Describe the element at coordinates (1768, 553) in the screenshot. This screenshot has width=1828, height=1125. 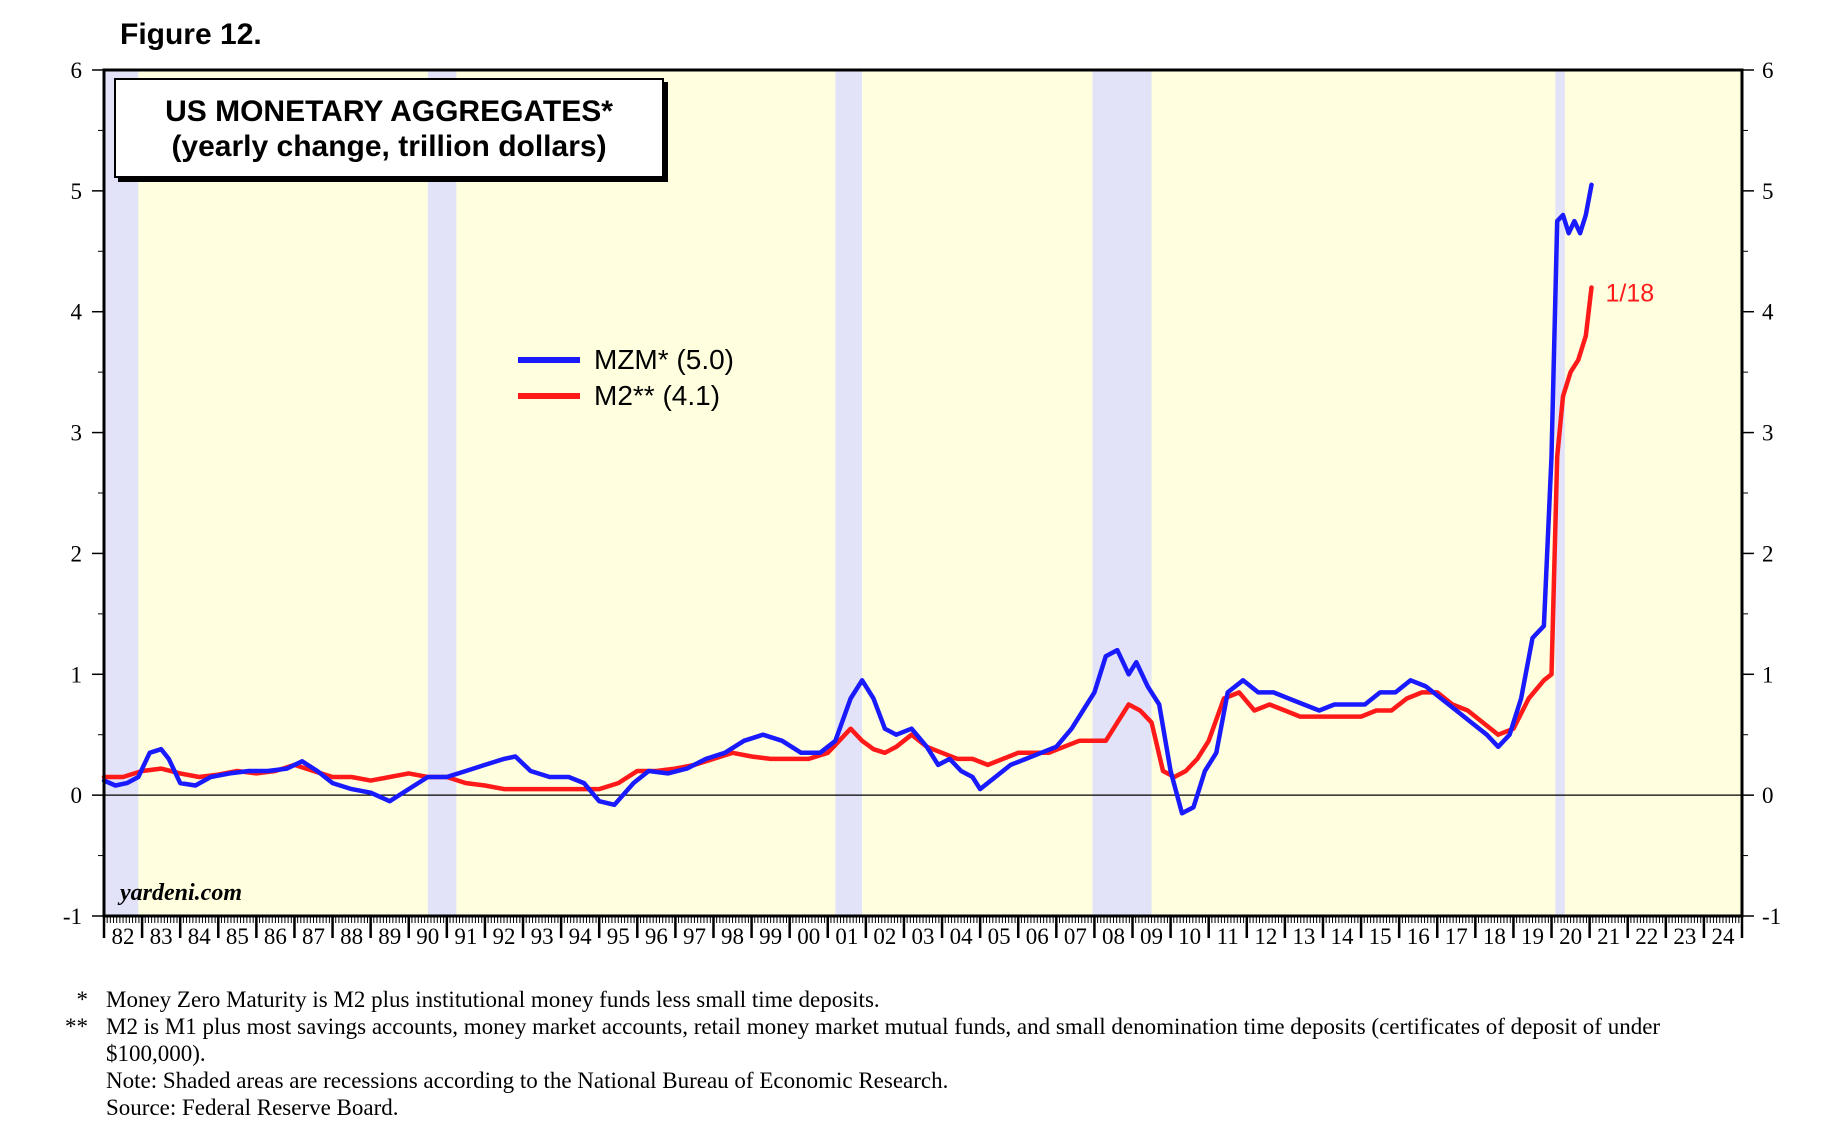
I see `y-tick-label-right: 2` at that location.